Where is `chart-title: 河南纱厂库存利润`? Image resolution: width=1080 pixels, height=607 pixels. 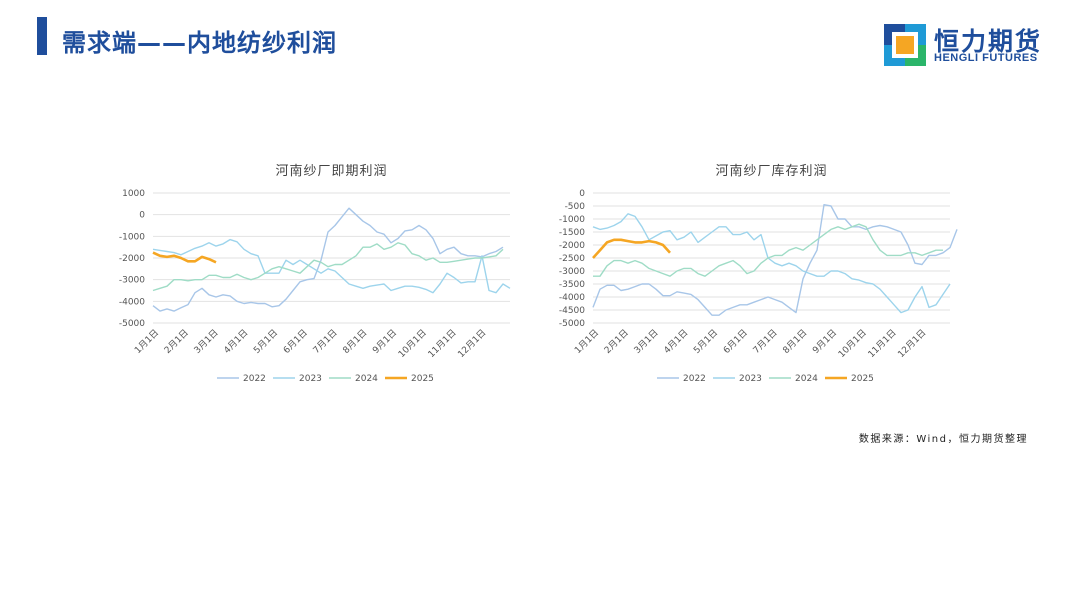 chart-title: 河南纱厂库存利润 is located at coordinates (771, 171).